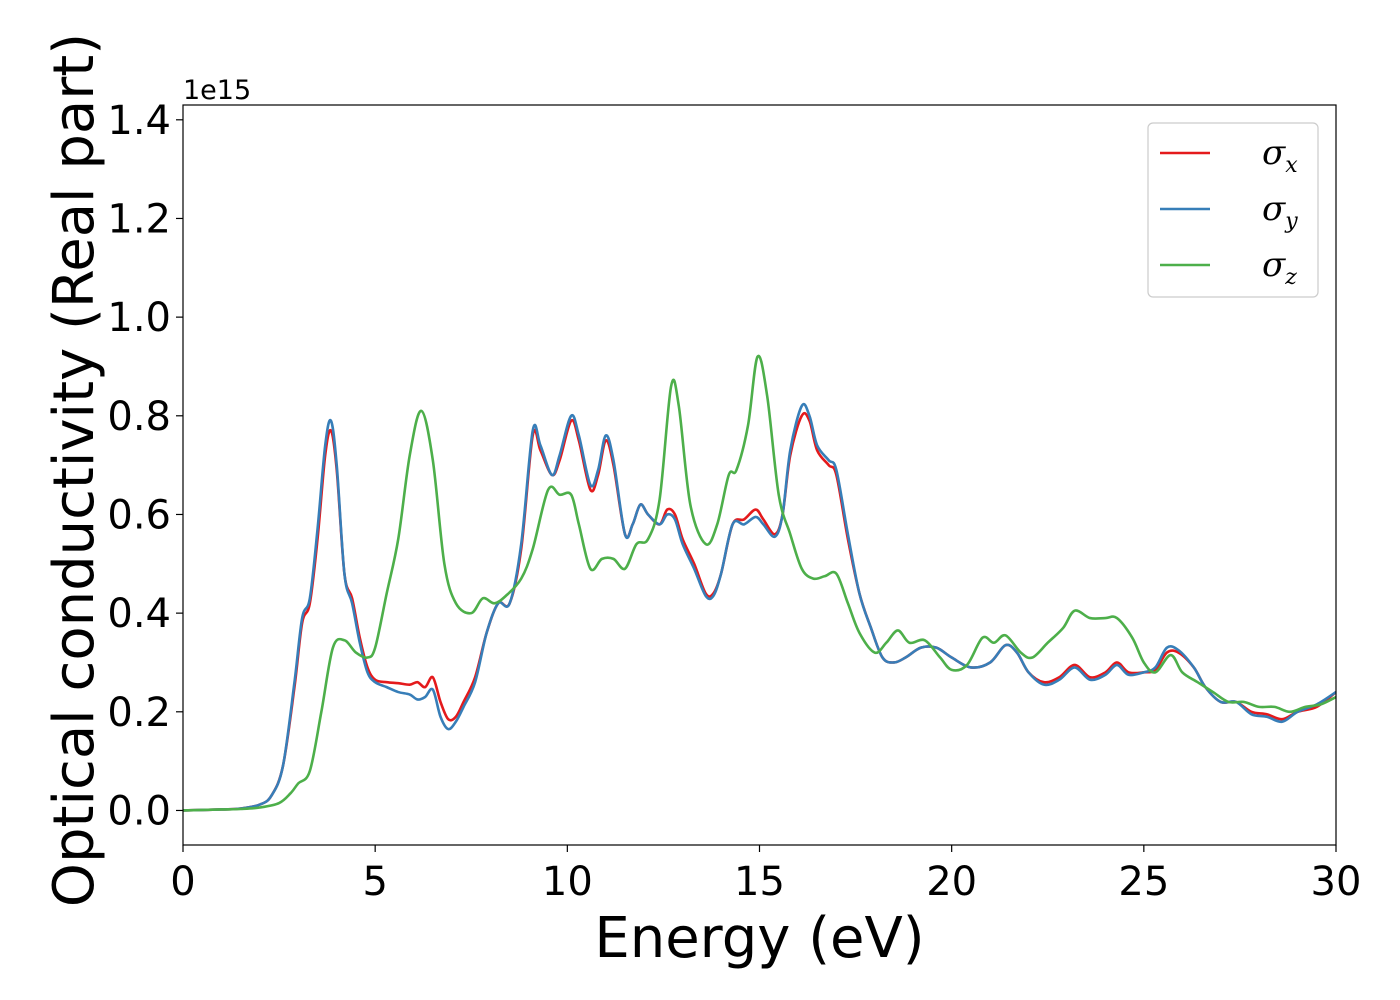 The image size is (1400, 1000). Describe the element at coordinates (1291, 165) in the screenshot. I see `legend-subscript: x` at that location.